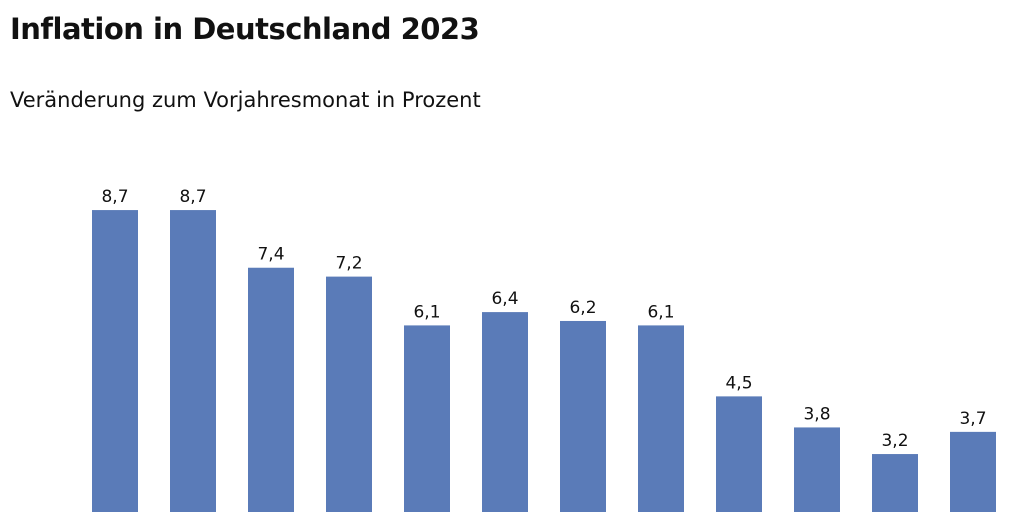  What do you see at coordinates (894, 441) in the screenshot?
I see `data-label: 3,2` at bounding box center [894, 441].